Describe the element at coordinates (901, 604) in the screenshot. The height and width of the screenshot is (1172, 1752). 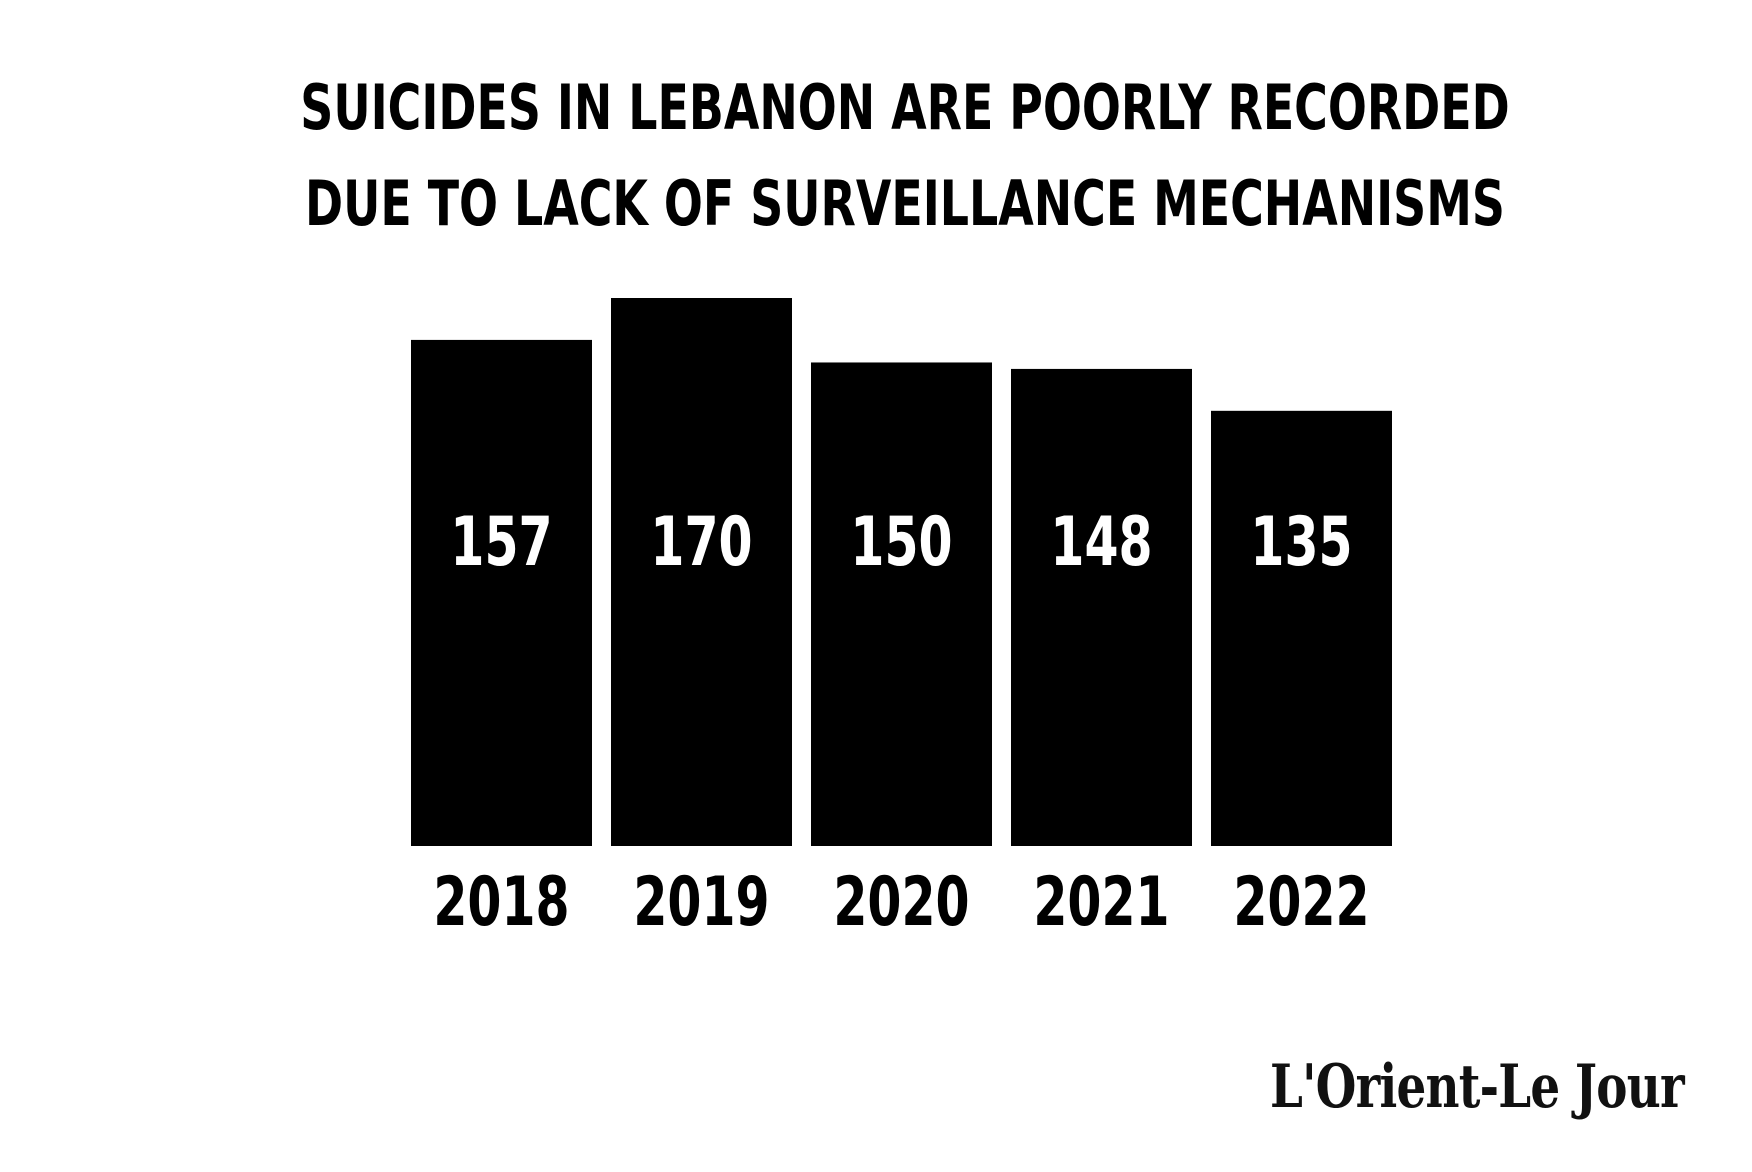
I see `bar-2020` at that location.